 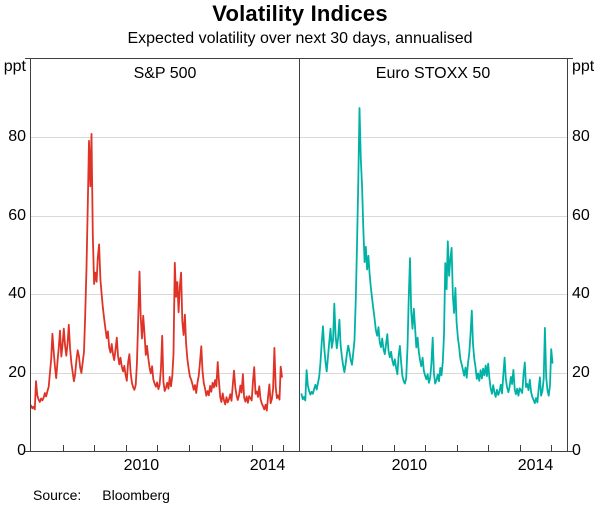 What do you see at coordinates (583, 66) in the screenshot?
I see `y-axis-unit-right: ppt` at bounding box center [583, 66].